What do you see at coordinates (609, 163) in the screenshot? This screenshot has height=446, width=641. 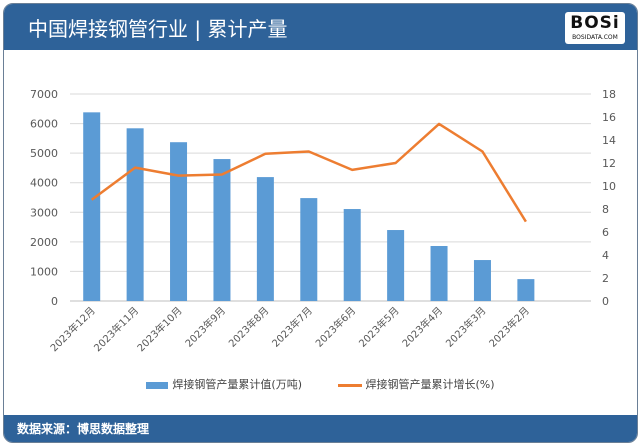 I see `y2-tick-label: 12` at bounding box center [609, 163].